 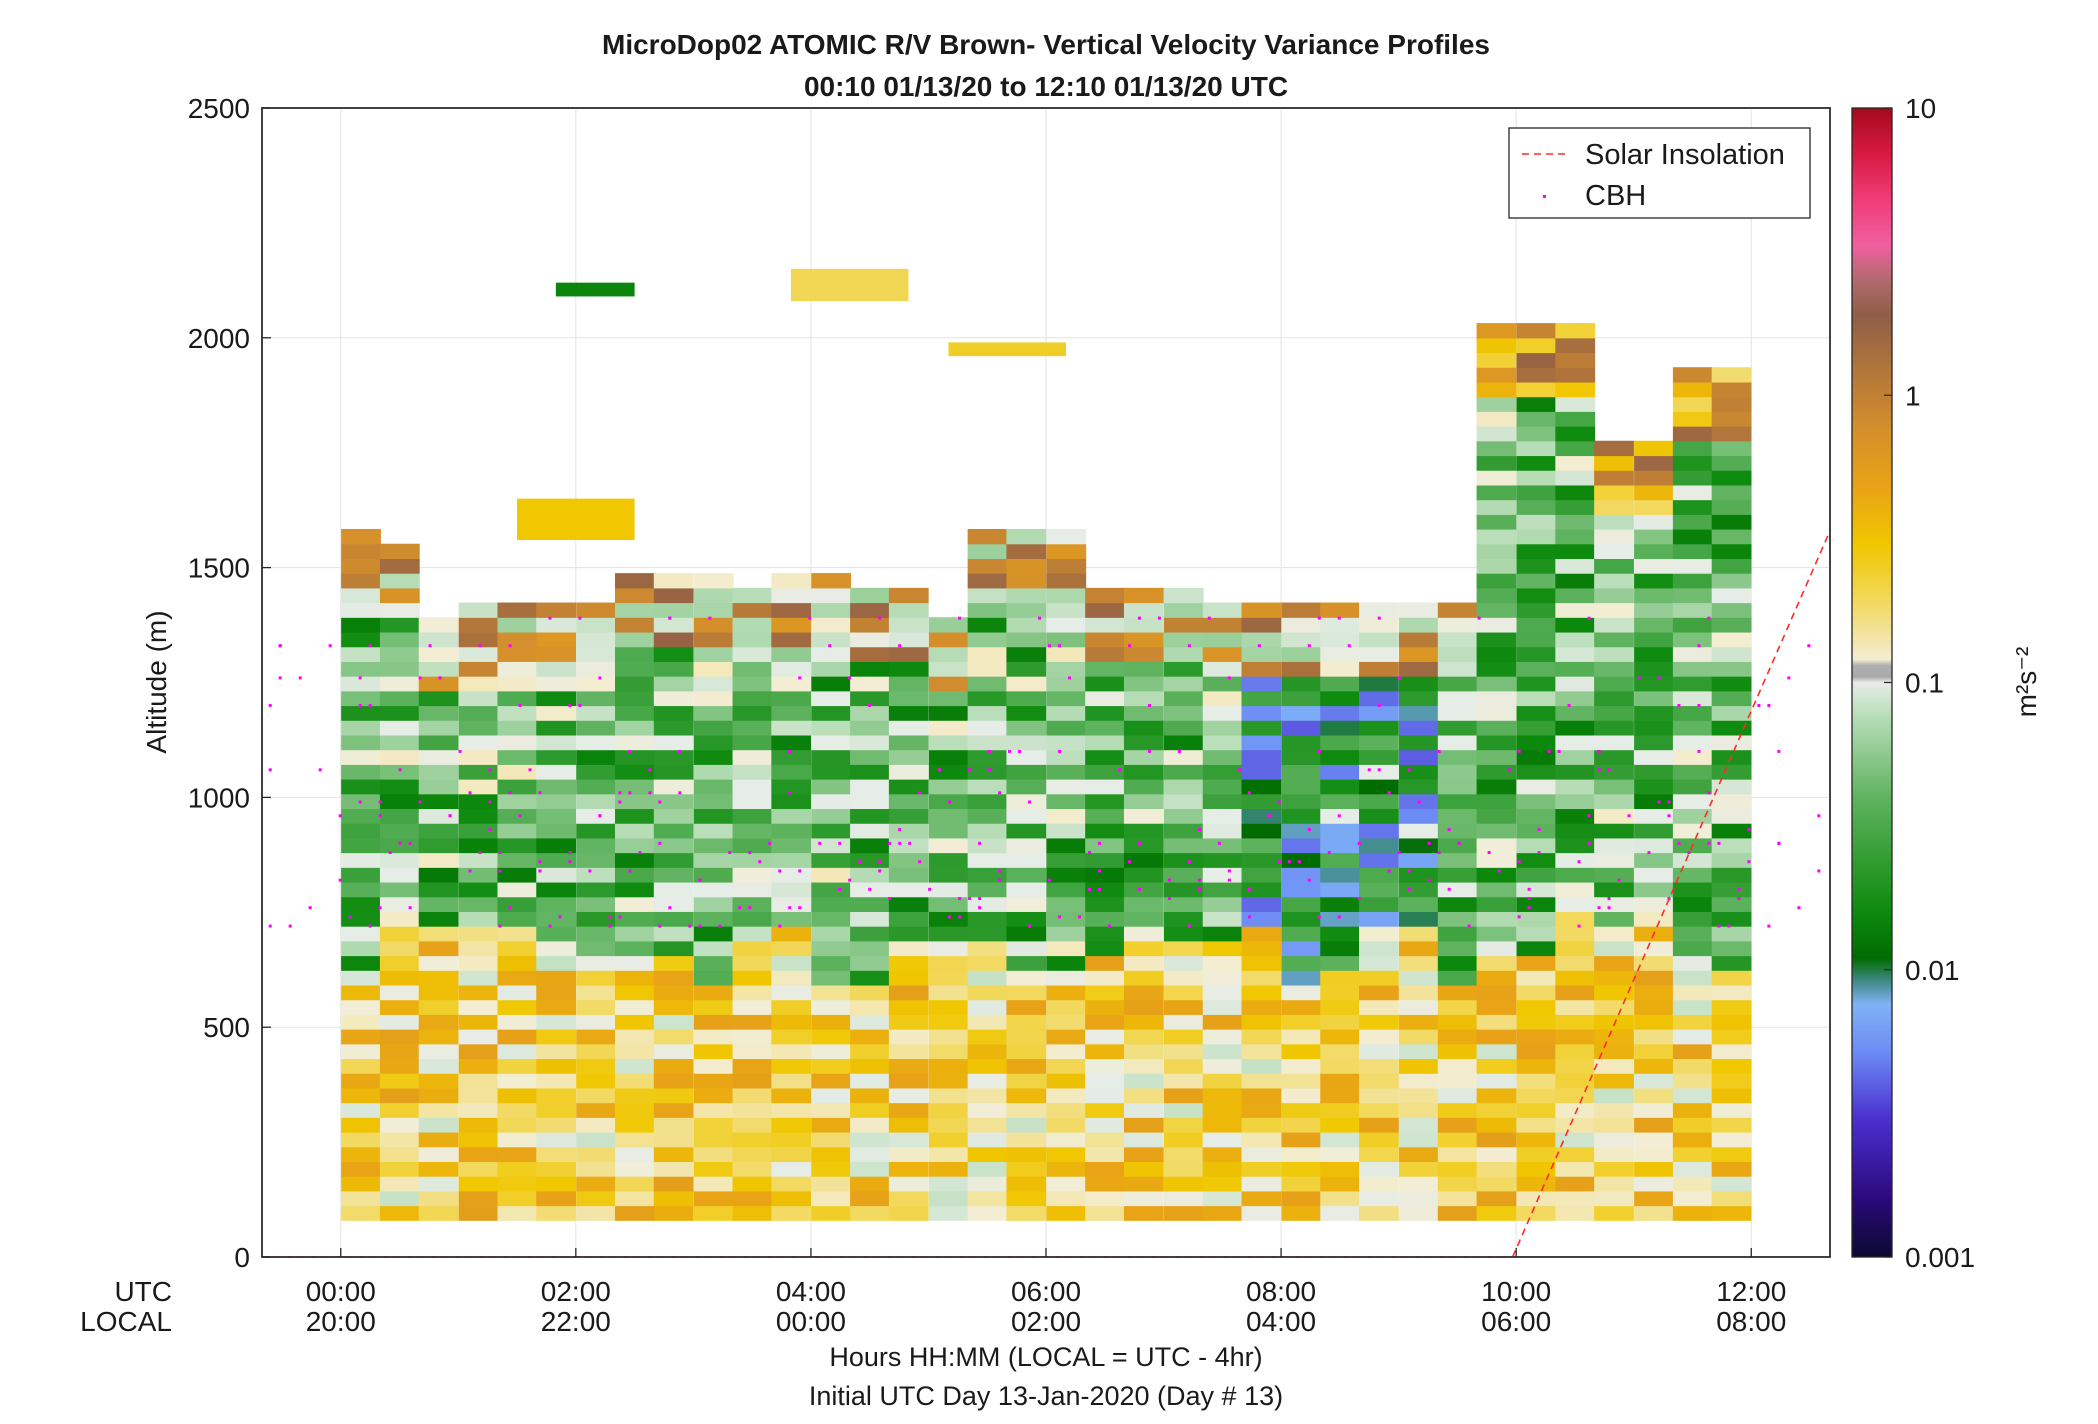 What do you see at coordinates (156, 681) in the screenshot?
I see `y-axis-label: Altitude (m)` at bounding box center [156, 681].